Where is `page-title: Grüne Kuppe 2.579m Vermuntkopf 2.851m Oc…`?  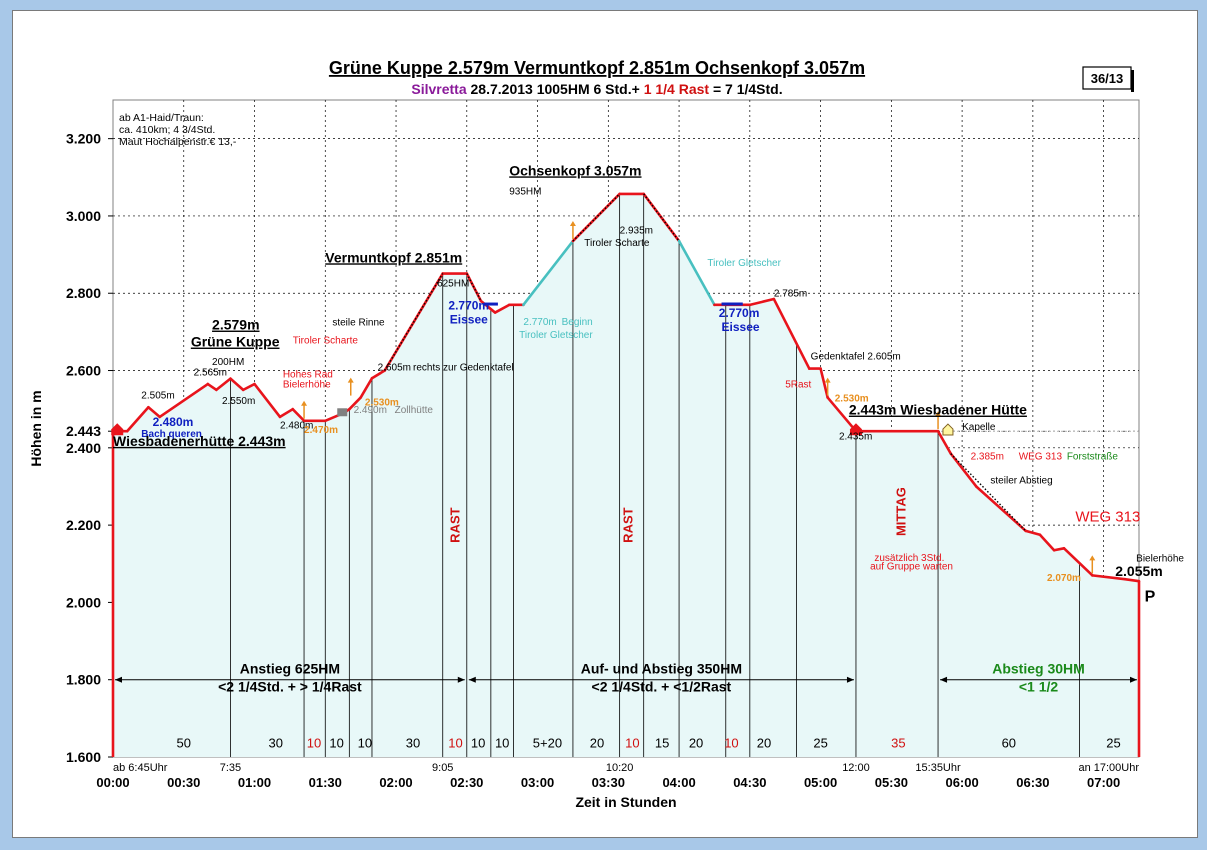
page-title: Grüne Kuppe 2.579m Vermuntkopf 2.851m Oc… is located at coordinates (597, 68).